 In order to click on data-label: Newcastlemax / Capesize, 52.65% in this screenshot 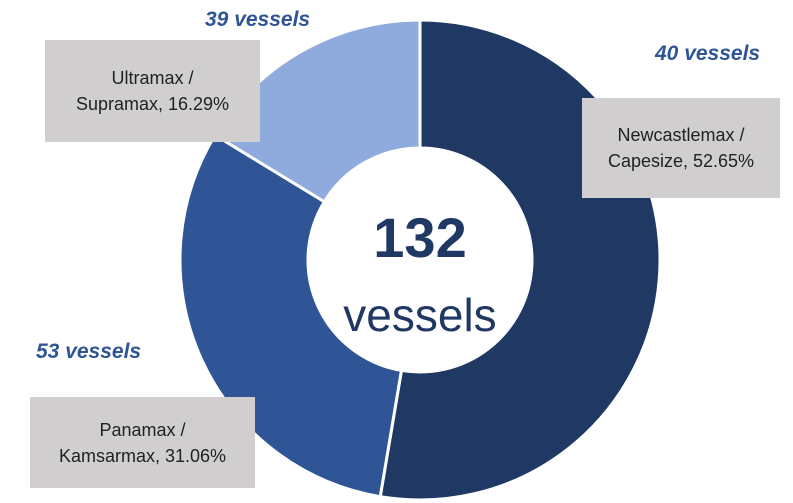, I will do `click(681, 148)`.